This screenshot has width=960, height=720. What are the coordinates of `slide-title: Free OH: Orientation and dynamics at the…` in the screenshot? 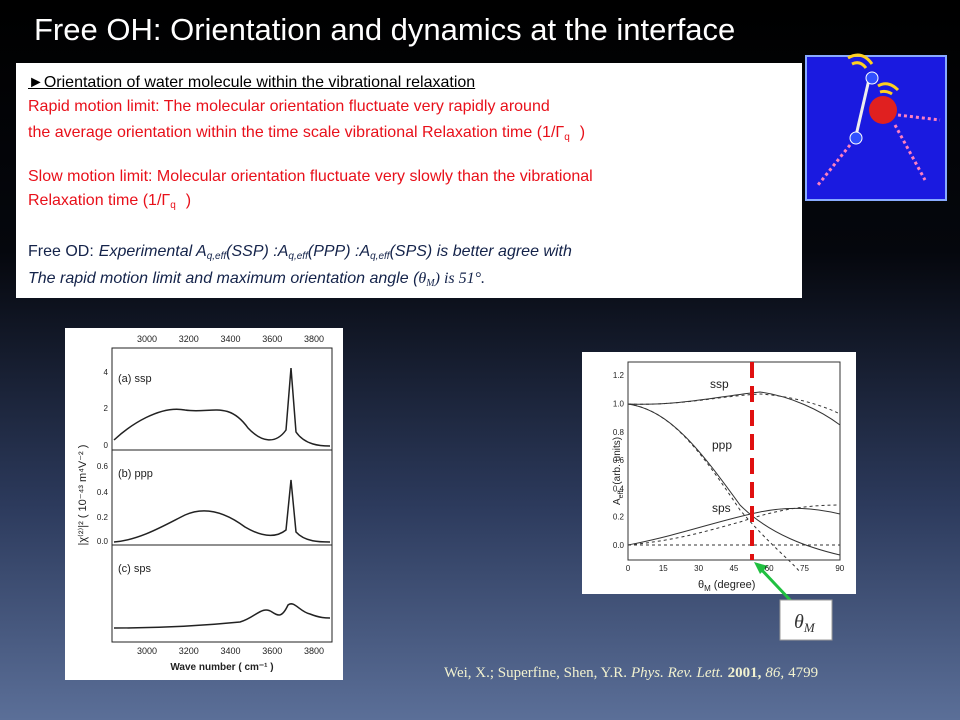 It's located at (385, 29).